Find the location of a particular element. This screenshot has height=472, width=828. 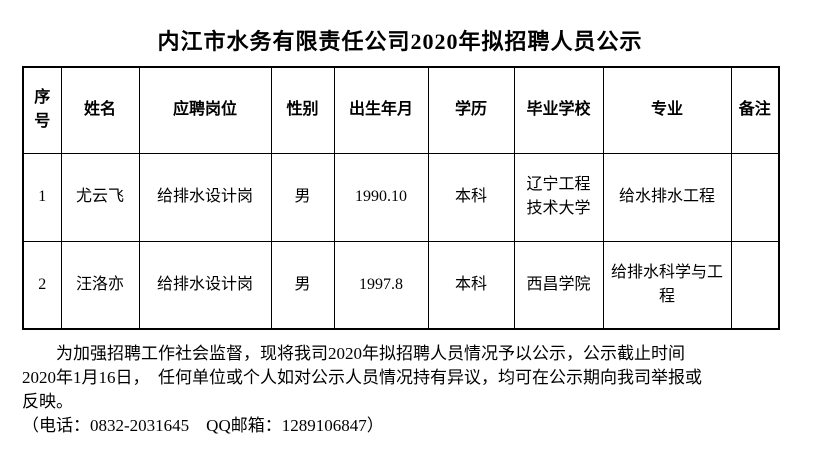

cell-name: 汪洛亦 is located at coordinates (100, 285).